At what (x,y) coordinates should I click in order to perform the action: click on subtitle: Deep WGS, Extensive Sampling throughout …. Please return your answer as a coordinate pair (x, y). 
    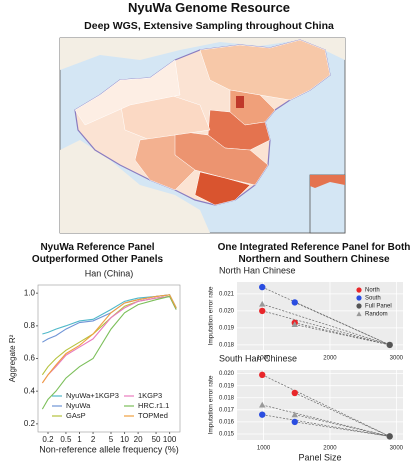
    Looking at the image, I should click on (209, 26).